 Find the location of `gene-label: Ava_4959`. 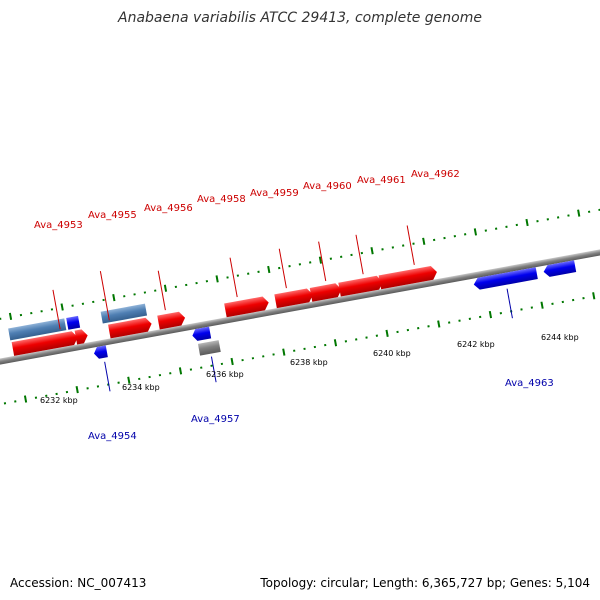

gene-label: Ava_4959 is located at coordinates (274, 193).